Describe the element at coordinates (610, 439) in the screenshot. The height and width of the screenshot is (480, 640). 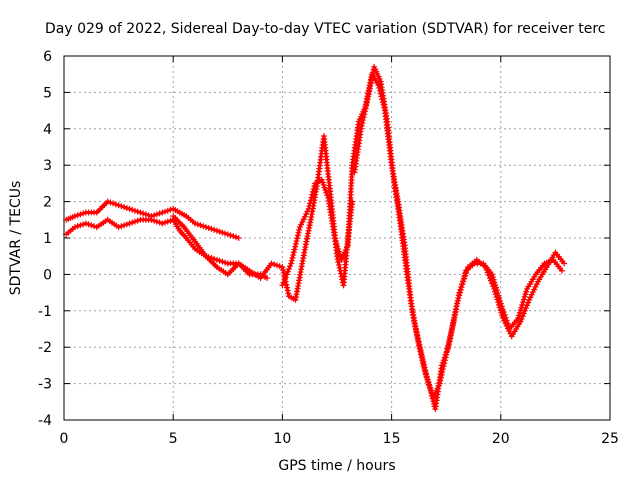
I see `x-tick-label: 25` at that location.